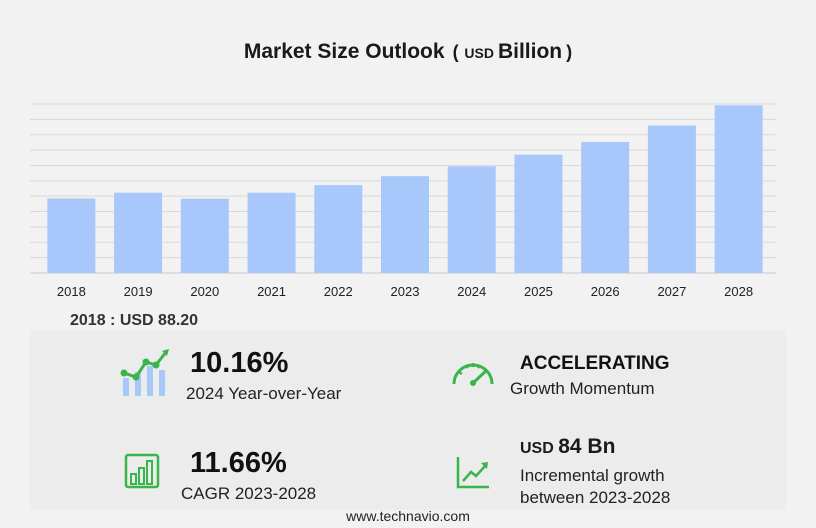 The image size is (816, 528). What do you see at coordinates (595, 363) in the screenshot?
I see `momentum-value: ACCELERATING` at bounding box center [595, 363].